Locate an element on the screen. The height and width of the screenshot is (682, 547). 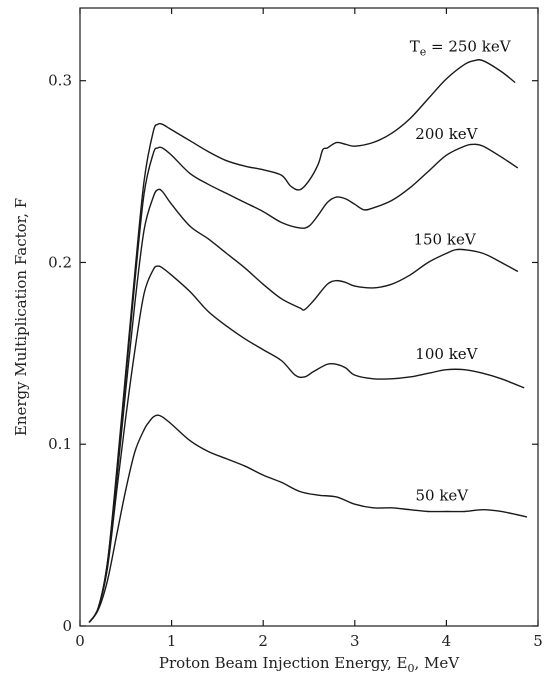
x-tick-label: 2 is located at coordinates (263, 641).